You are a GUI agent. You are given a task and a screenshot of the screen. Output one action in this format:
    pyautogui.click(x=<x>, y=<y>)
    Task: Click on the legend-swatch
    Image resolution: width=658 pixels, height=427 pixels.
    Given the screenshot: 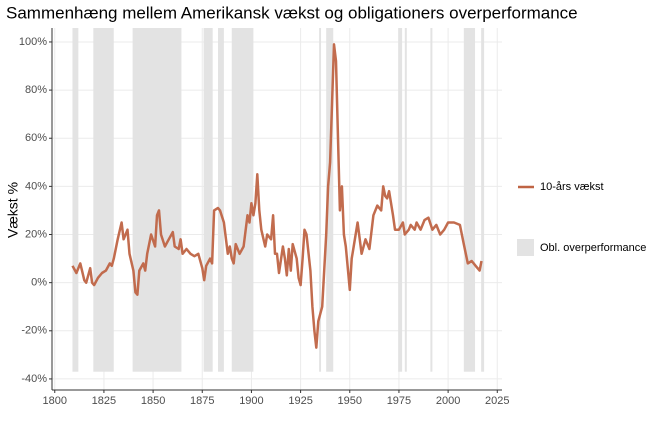 What is the action you would take?
    pyautogui.click(x=525, y=247)
    